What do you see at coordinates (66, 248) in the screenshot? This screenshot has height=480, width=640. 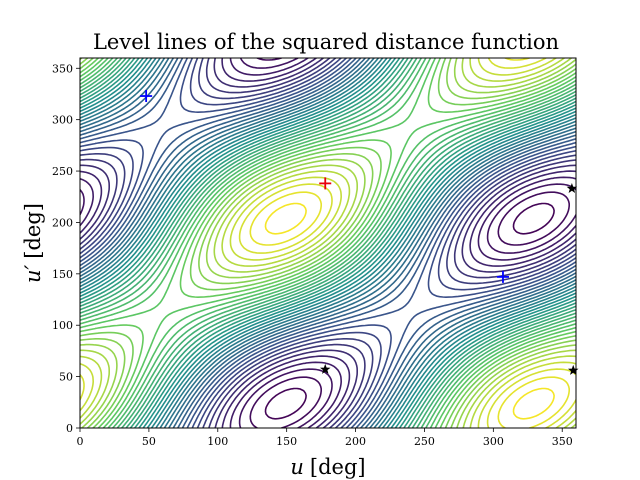 I see `y-axis-ticks: 0 50 100 150 200 250 300 350` at bounding box center [66, 248].